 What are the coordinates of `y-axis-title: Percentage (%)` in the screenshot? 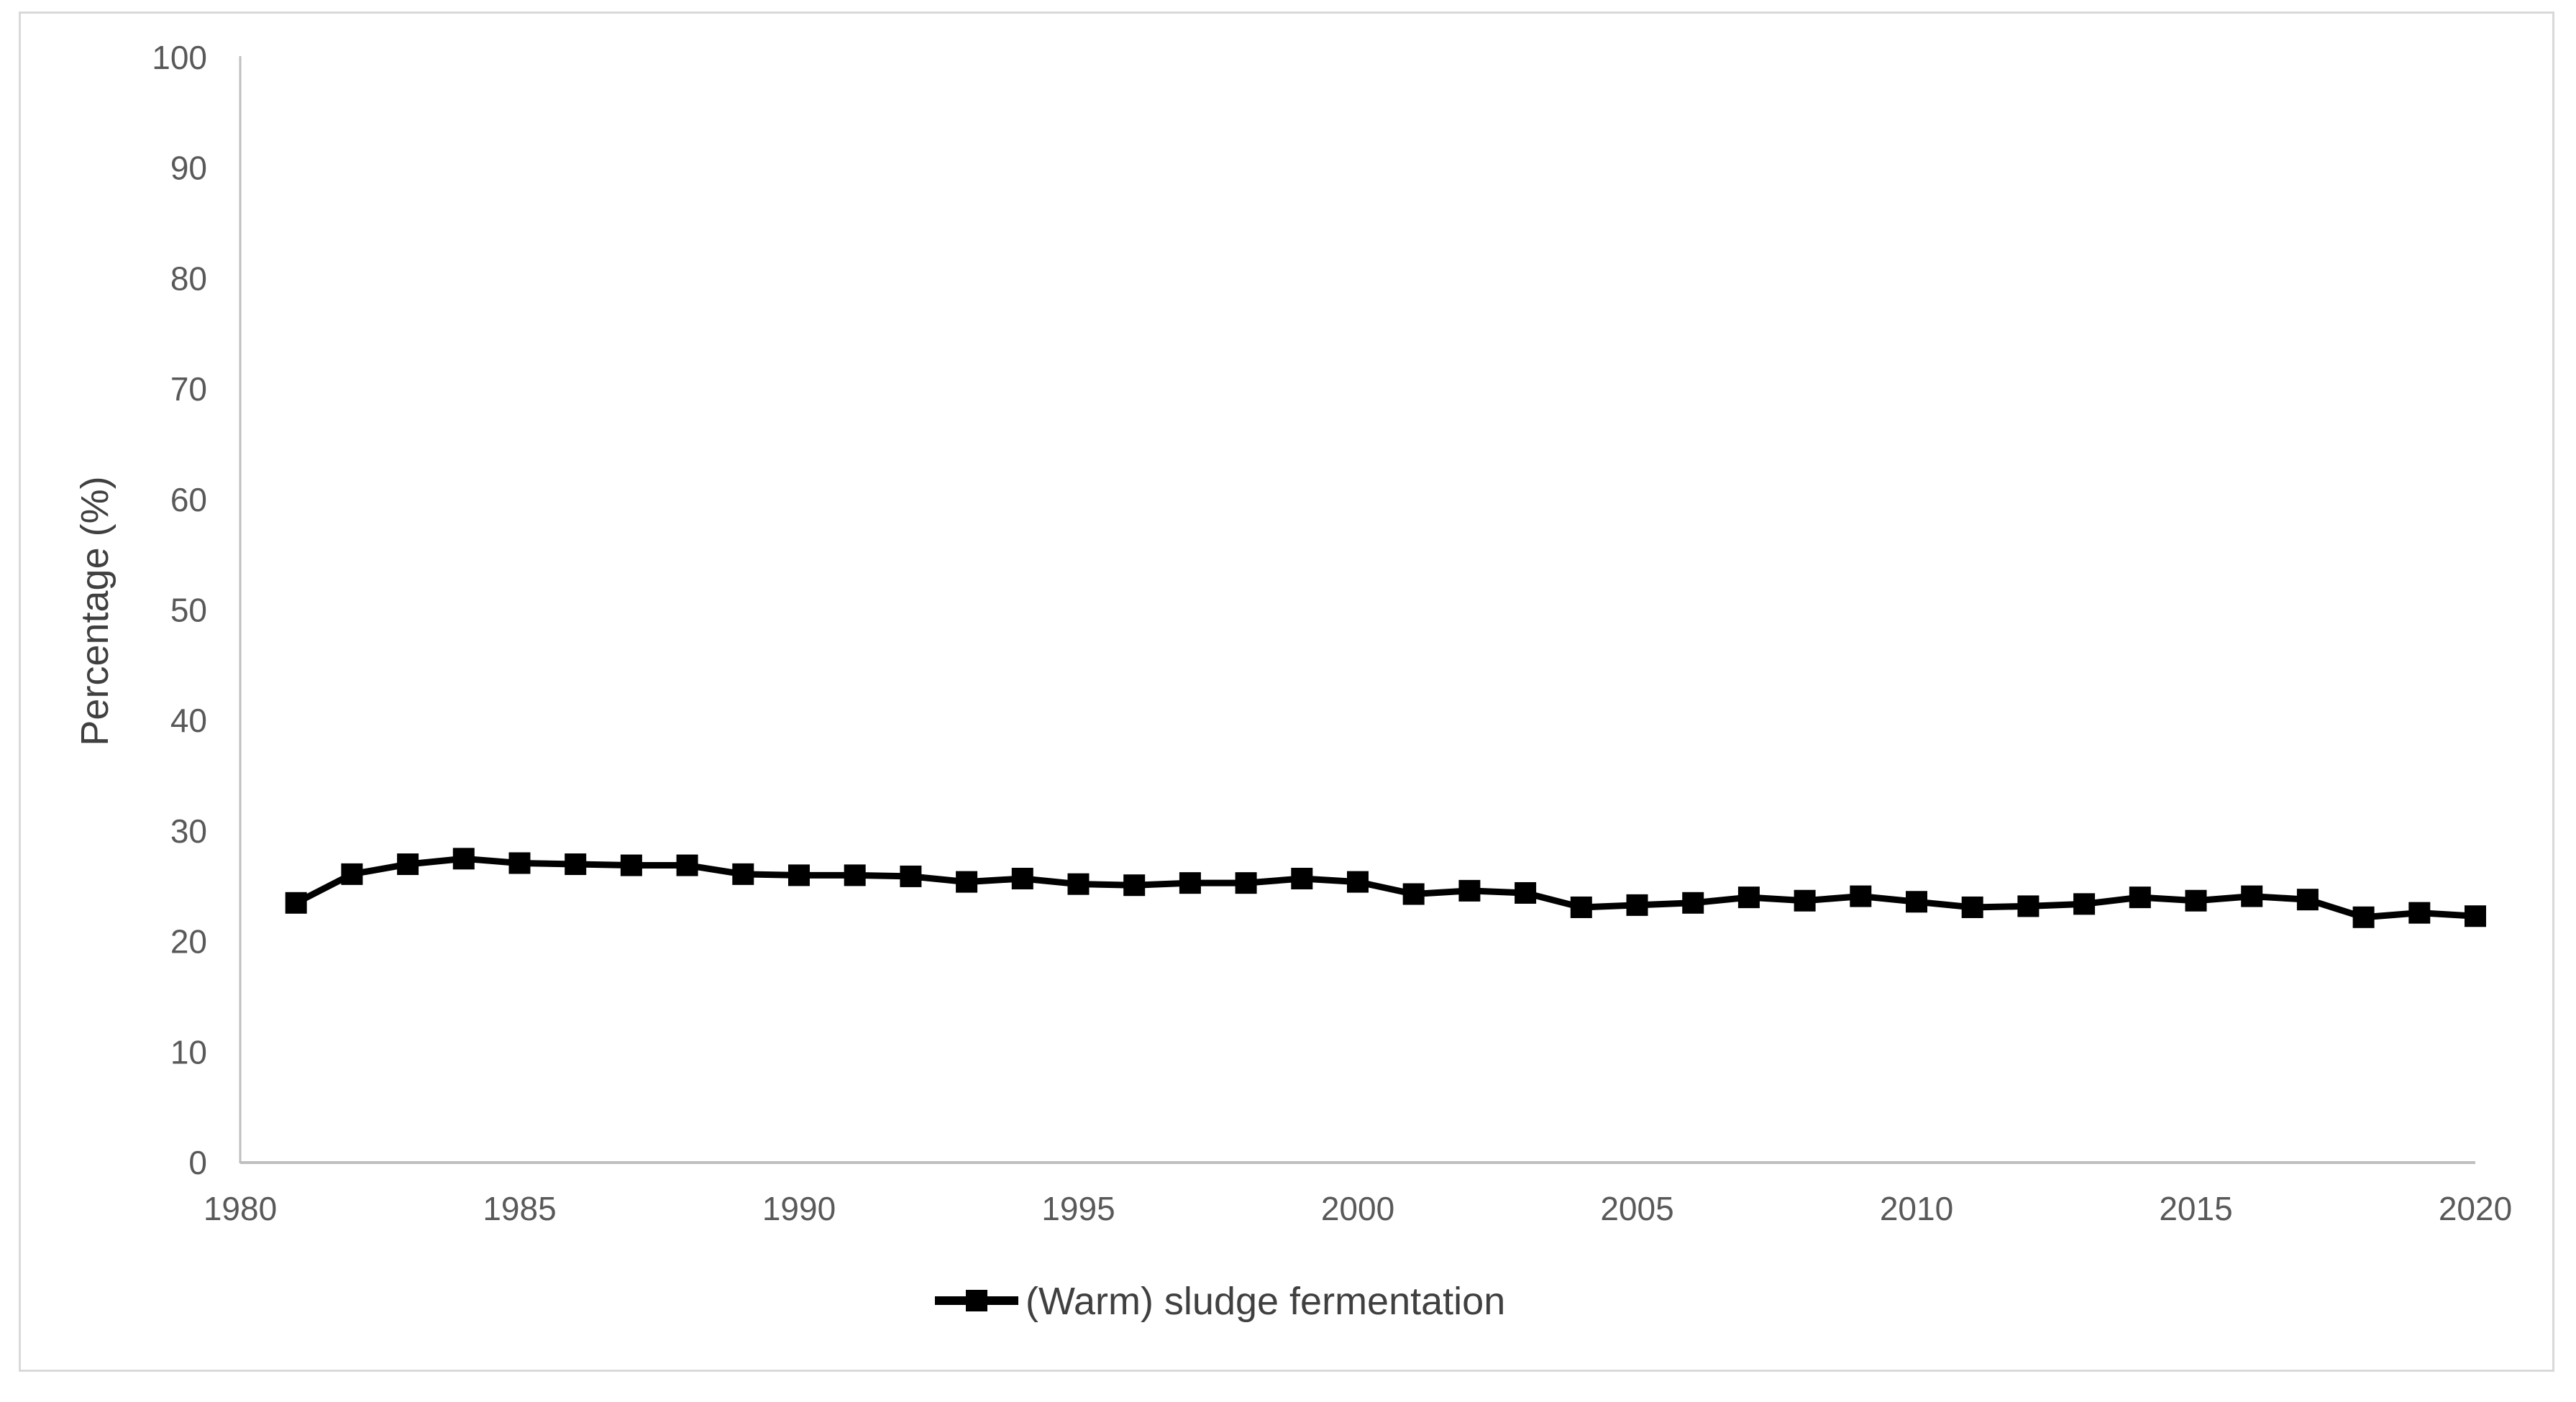 It's located at (95, 611).